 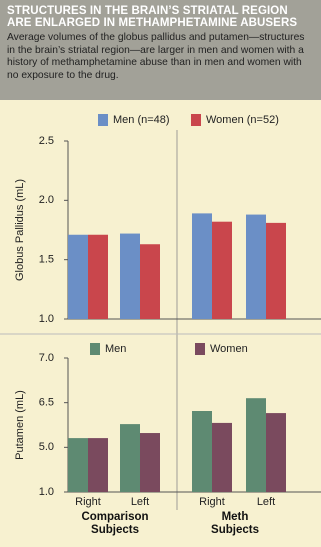 What do you see at coordinates (235, 523) in the screenshot?
I see `group-label: Meth Subjects` at bounding box center [235, 523].